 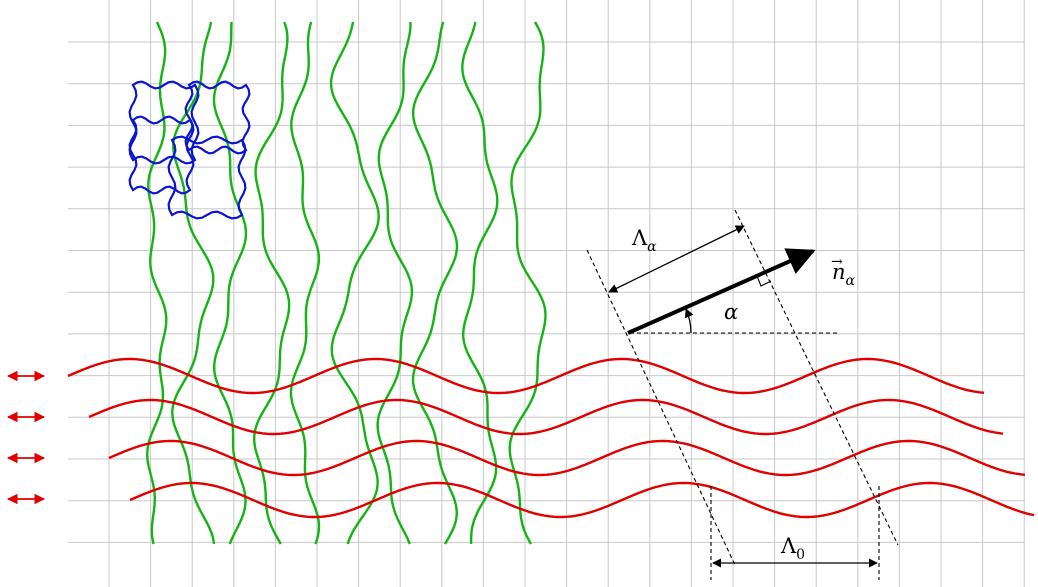 I want to click on dashed-line-right, so click(x=816, y=377).